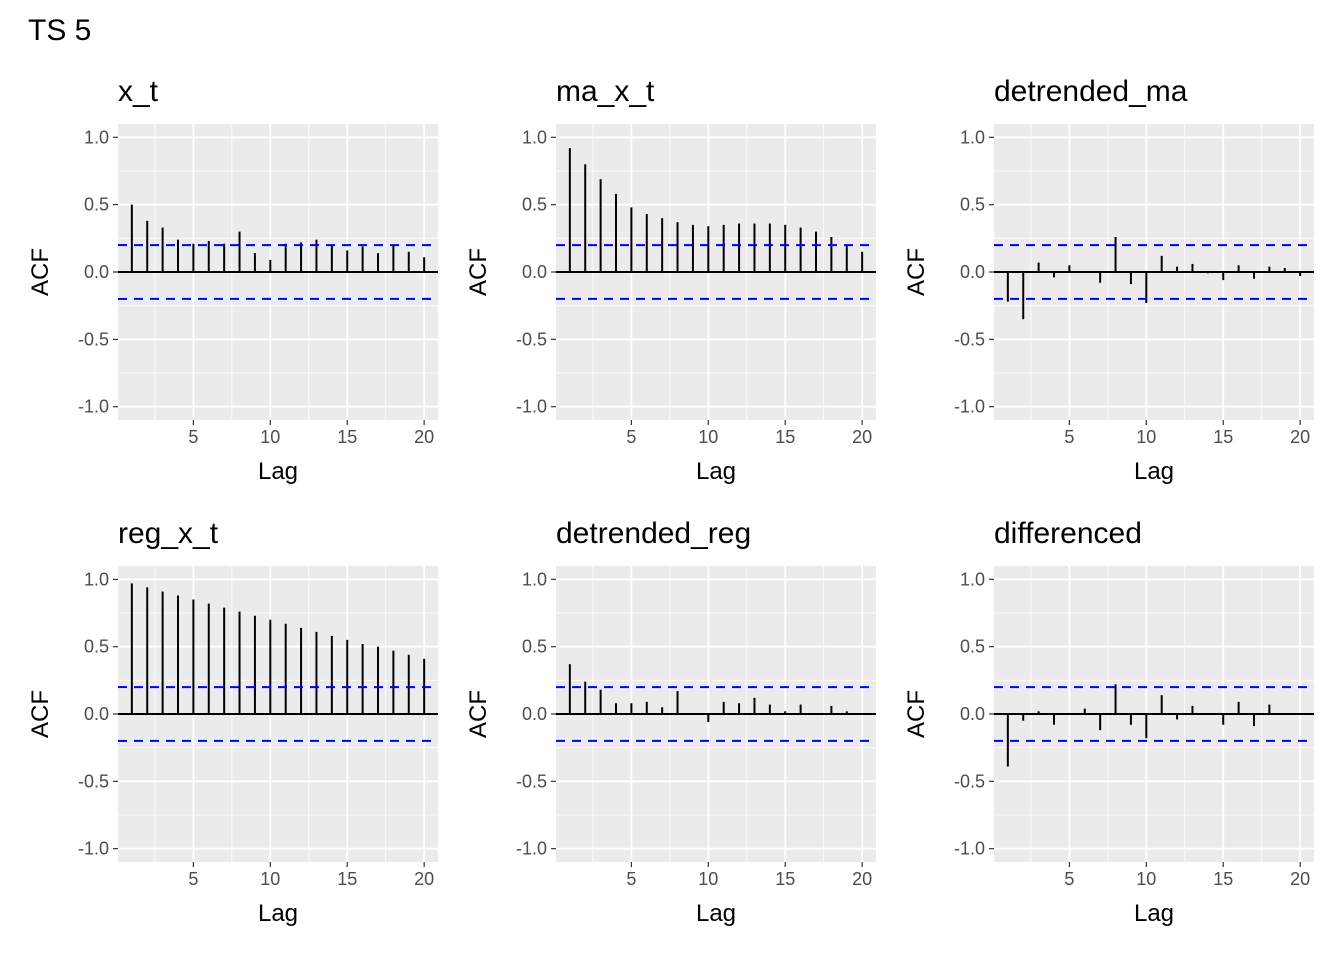  What do you see at coordinates (1091, 91) in the screenshot?
I see `panel-title: detrended_ma` at bounding box center [1091, 91].